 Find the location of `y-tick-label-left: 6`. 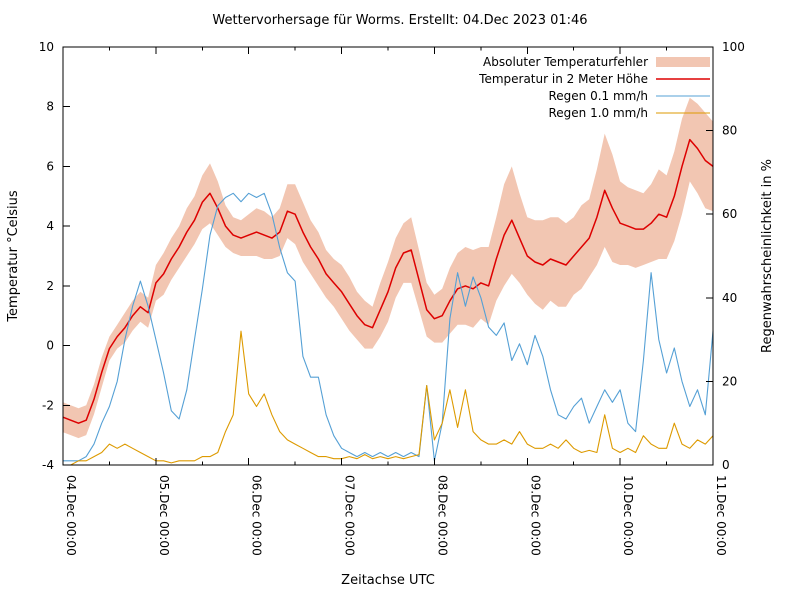

y-tick-label-left: 6 is located at coordinates (50, 166).